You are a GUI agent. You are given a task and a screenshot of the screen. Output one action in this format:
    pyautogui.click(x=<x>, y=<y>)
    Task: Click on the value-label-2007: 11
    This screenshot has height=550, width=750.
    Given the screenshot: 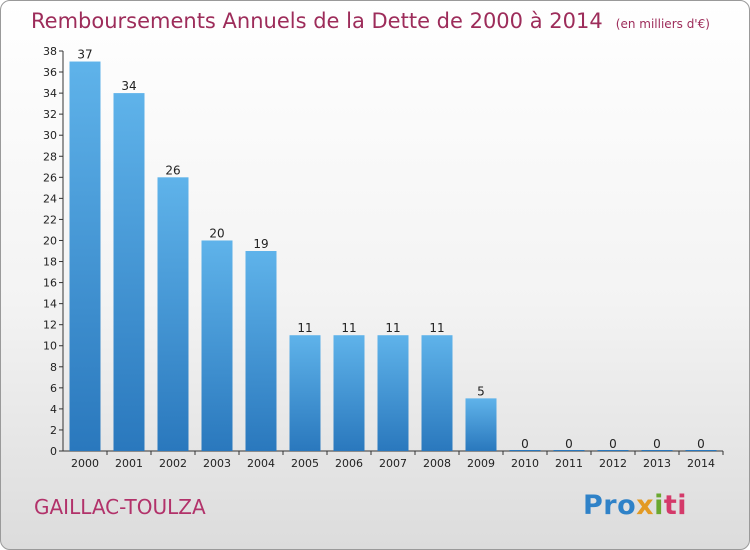 What is the action you would take?
    pyautogui.click(x=392, y=328)
    